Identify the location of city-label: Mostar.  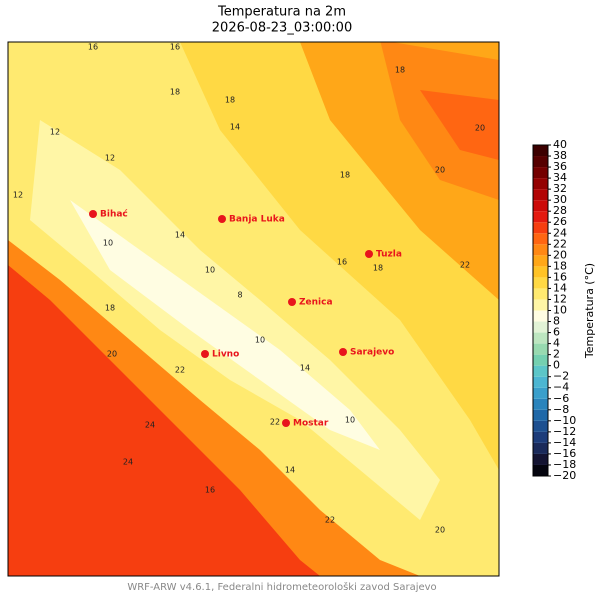
(311, 424).